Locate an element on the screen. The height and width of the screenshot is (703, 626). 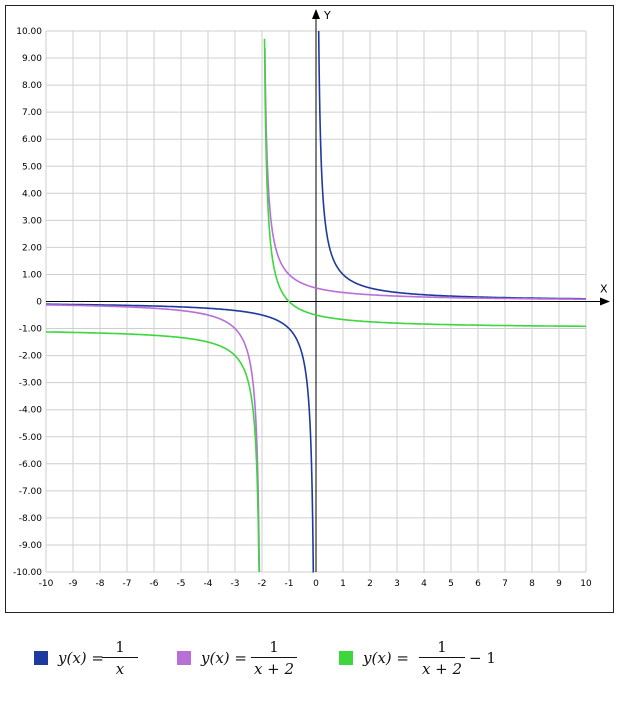
y-tick-label: 4.00 is located at coordinates (32, 194).